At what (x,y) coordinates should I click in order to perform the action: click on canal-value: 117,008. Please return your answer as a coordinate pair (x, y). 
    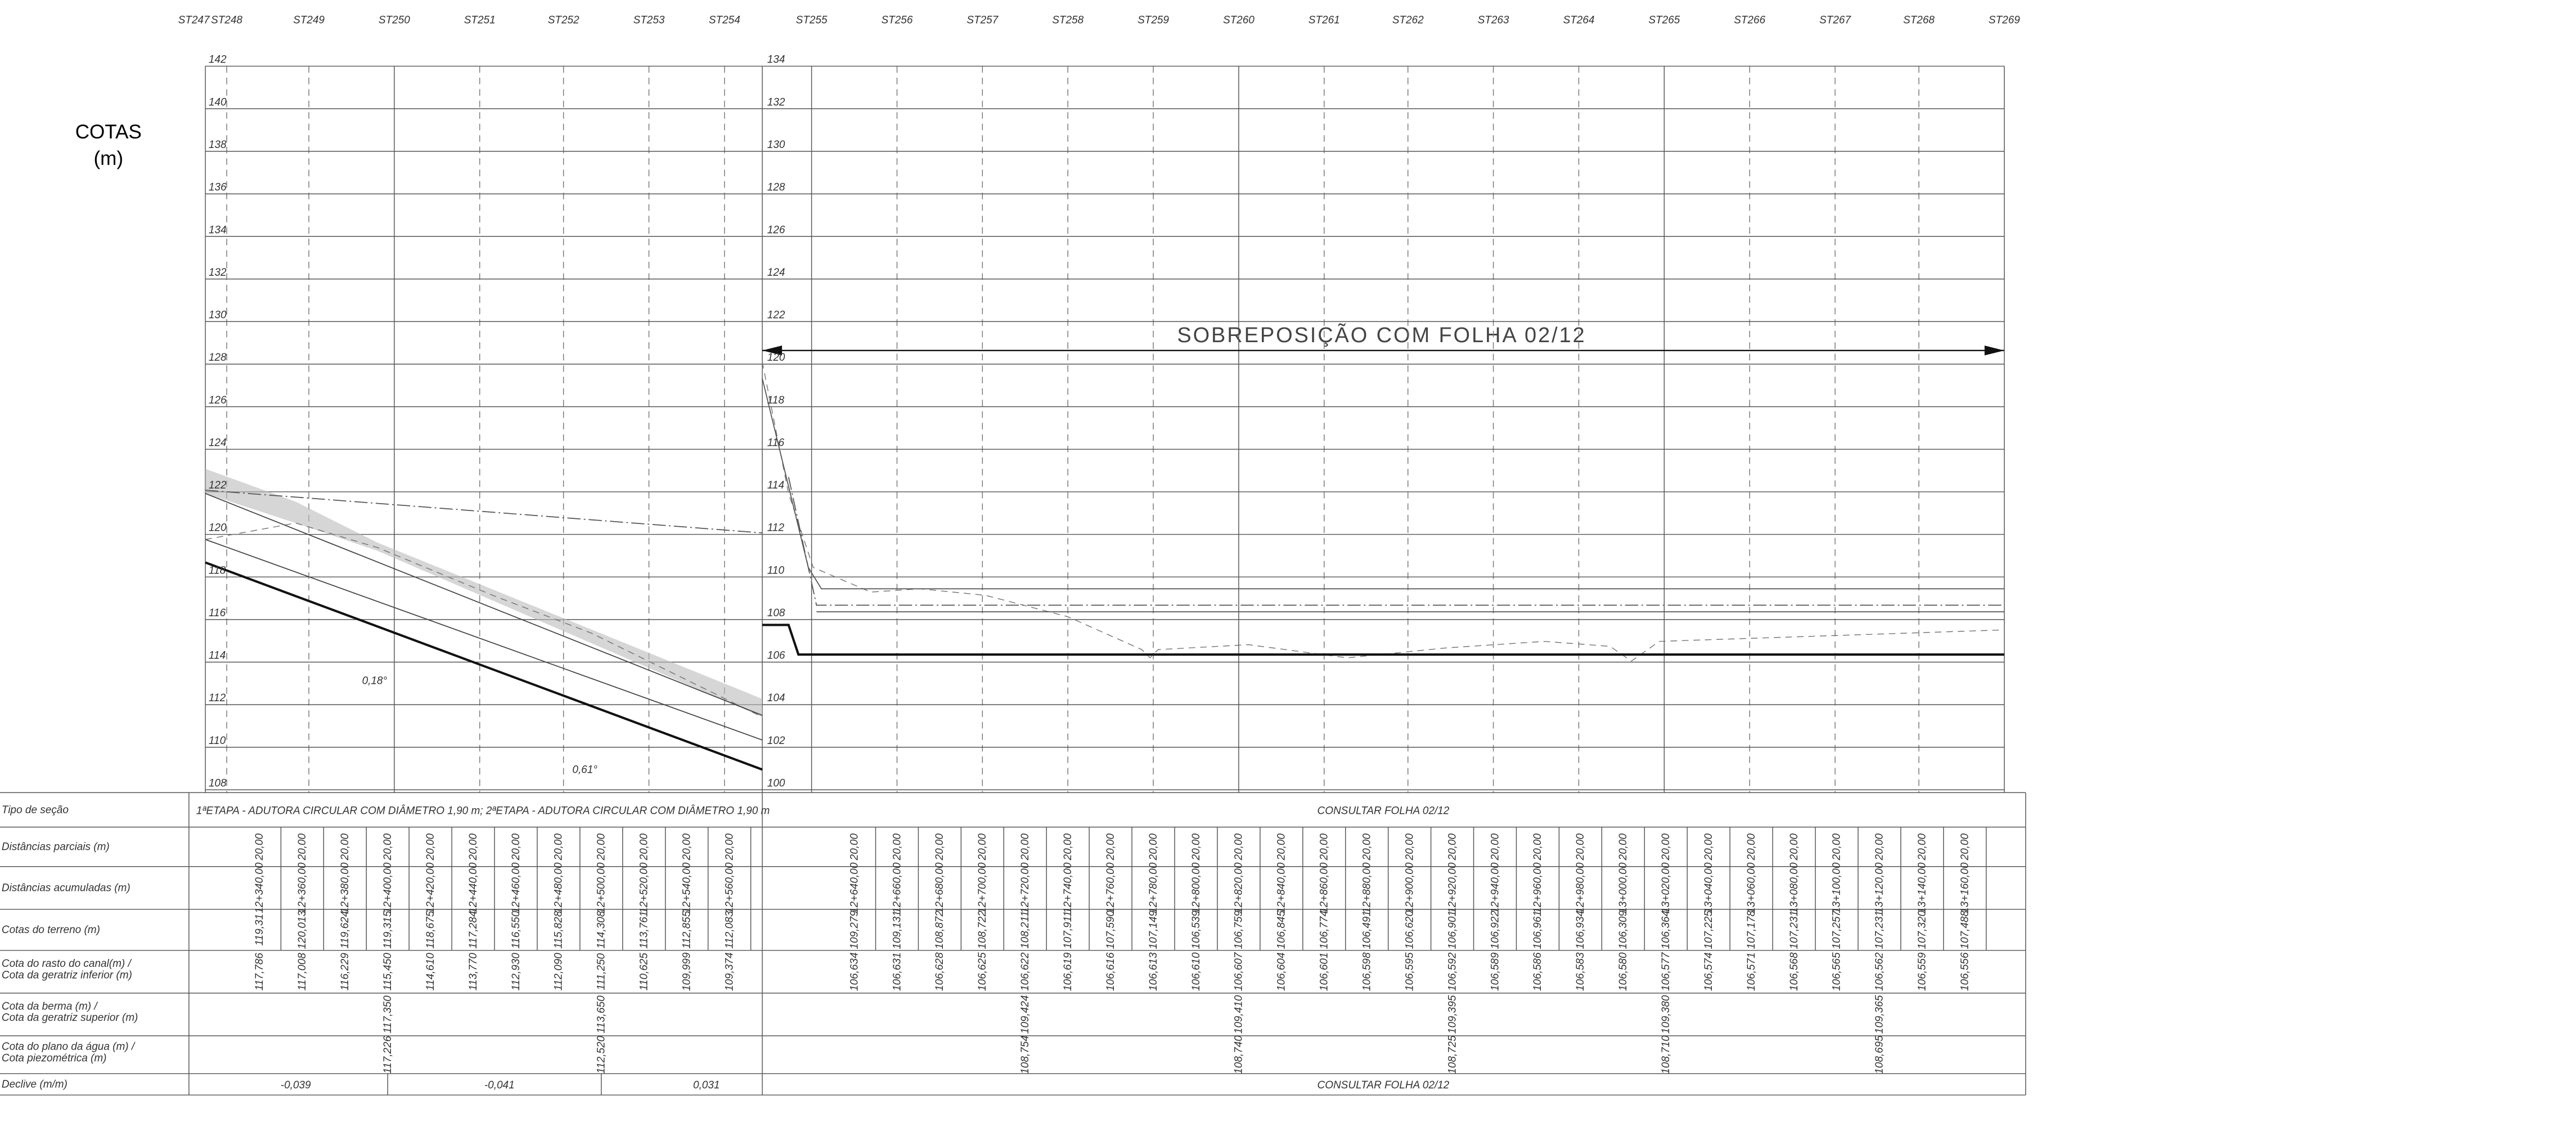
    Looking at the image, I should click on (302, 972).